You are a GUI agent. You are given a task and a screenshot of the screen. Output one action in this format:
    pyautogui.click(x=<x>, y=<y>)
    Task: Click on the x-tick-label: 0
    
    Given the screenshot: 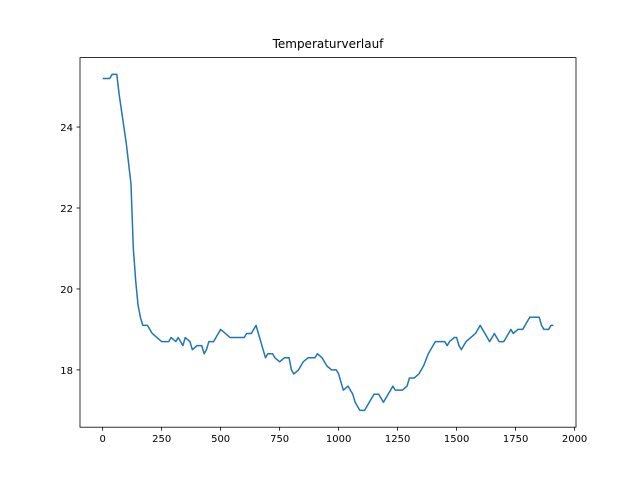 What is the action you would take?
    pyautogui.click(x=102, y=439)
    